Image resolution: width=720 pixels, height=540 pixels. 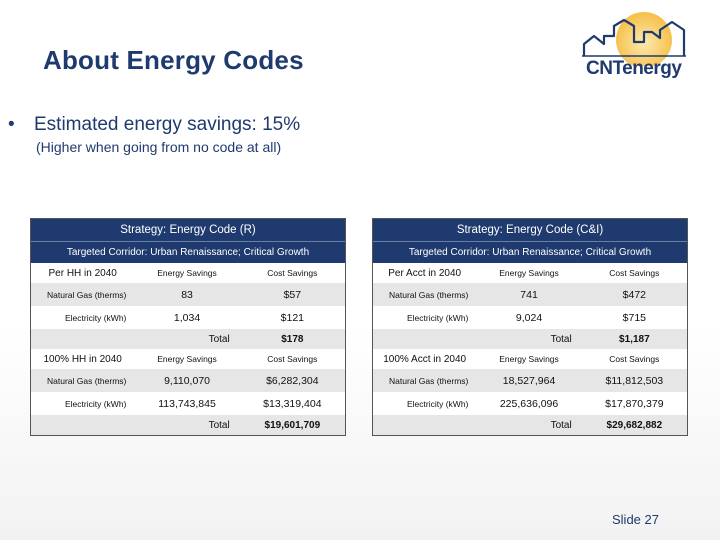 I want to click on section-label: Per Acct in 2040, so click(x=425, y=273).